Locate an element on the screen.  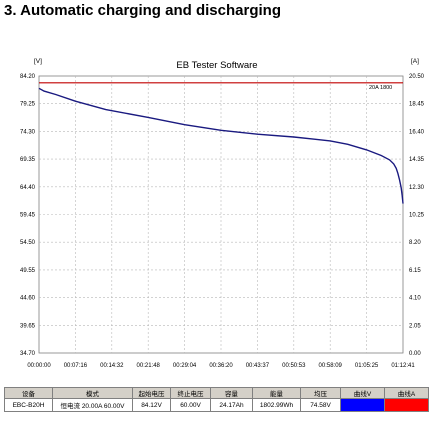
y-tick-label: 84.20 is located at coordinates (28, 77).